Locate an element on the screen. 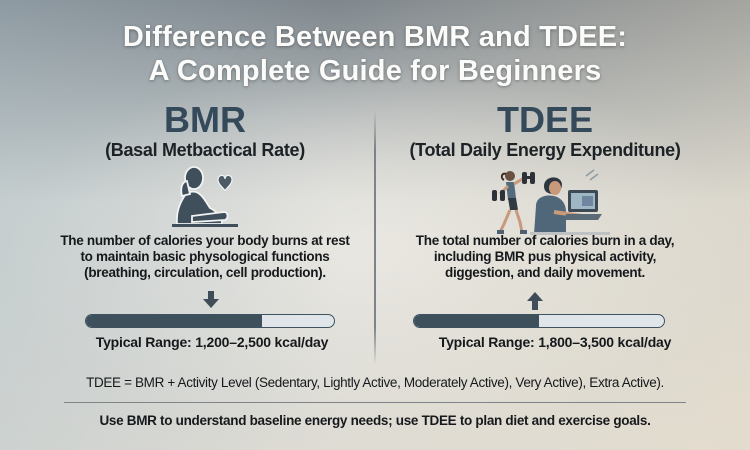 The height and width of the screenshot is (450, 750). tdee-range-bar-fill is located at coordinates (476, 321).